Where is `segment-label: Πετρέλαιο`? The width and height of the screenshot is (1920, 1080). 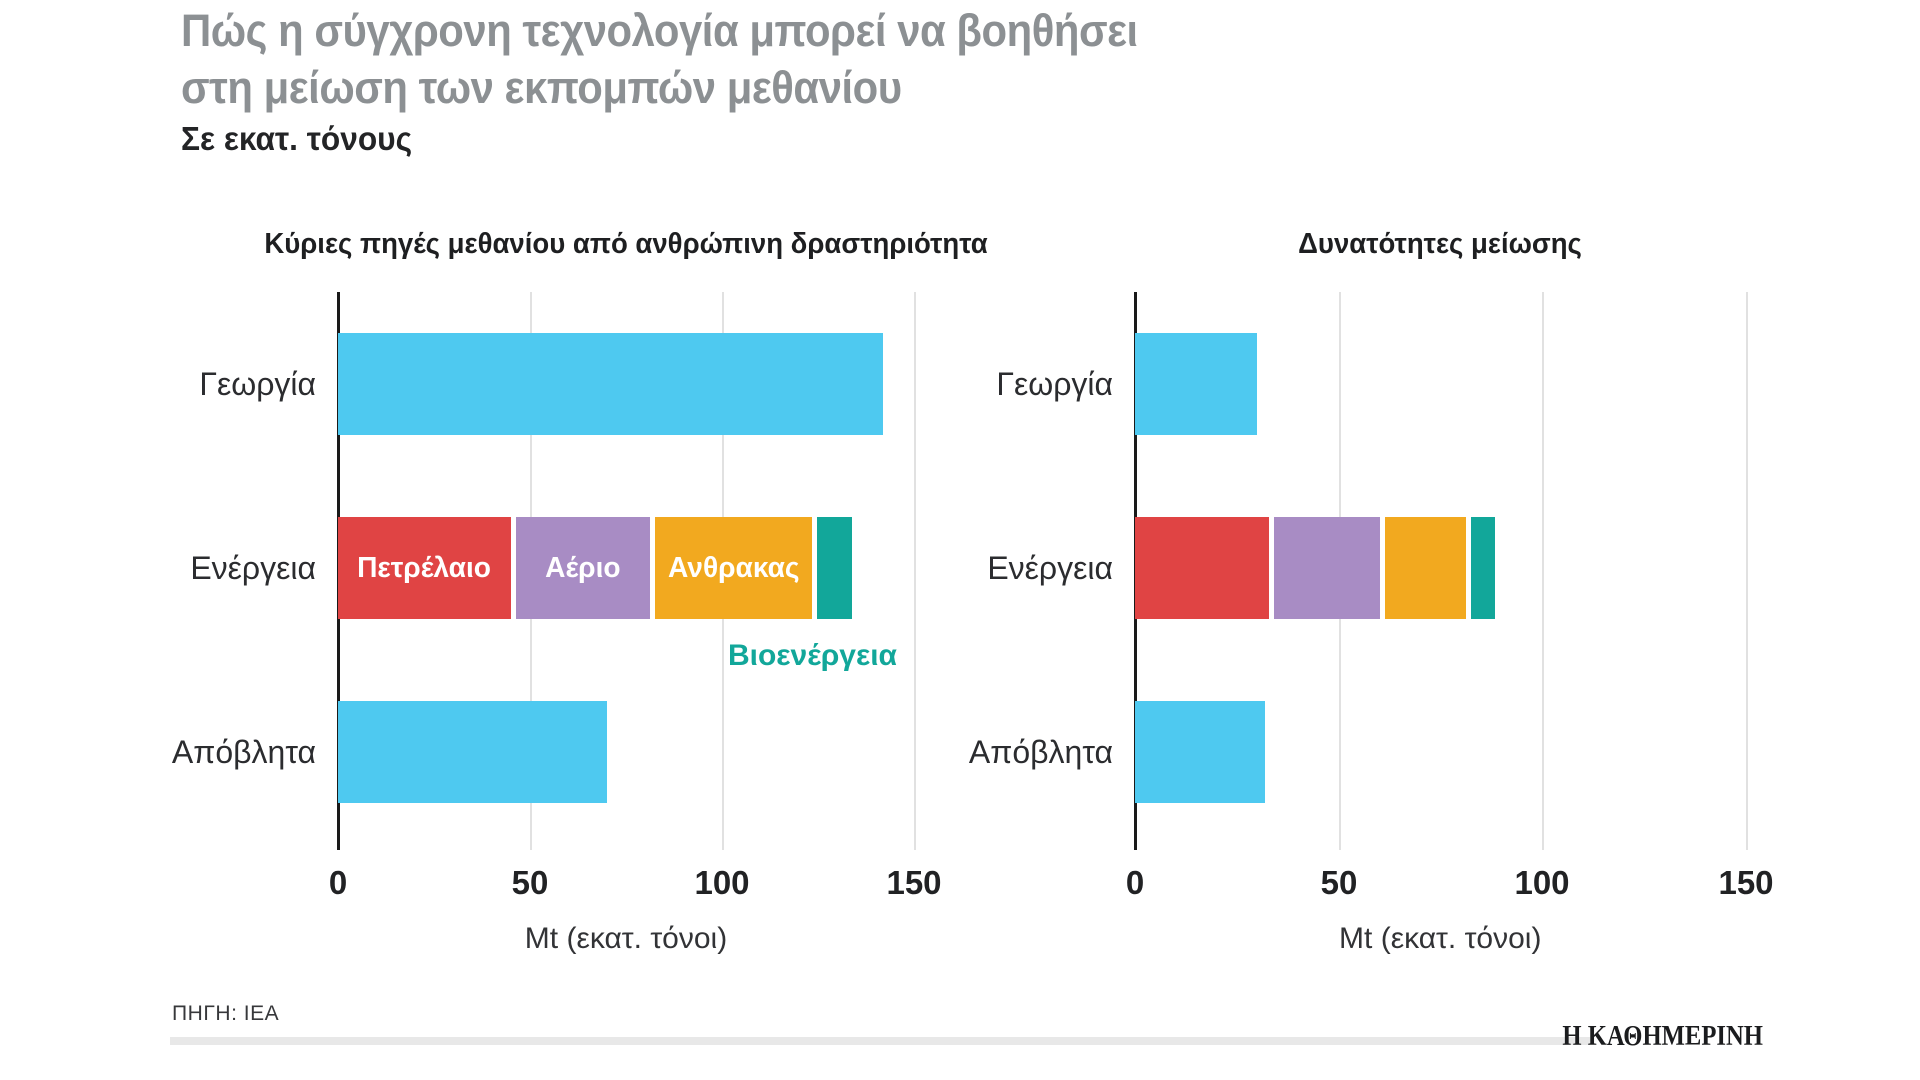 segment-label: Πετρέλαιο is located at coordinates (424, 567).